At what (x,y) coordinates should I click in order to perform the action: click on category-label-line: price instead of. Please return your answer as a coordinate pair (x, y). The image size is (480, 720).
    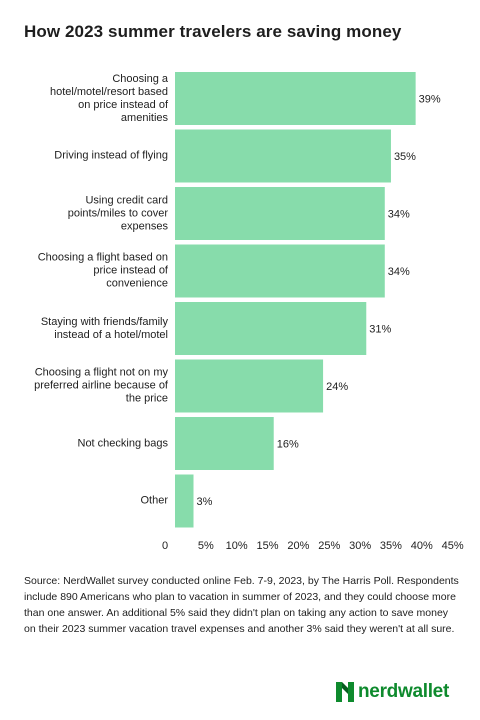
    Looking at the image, I should click on (130, 270).